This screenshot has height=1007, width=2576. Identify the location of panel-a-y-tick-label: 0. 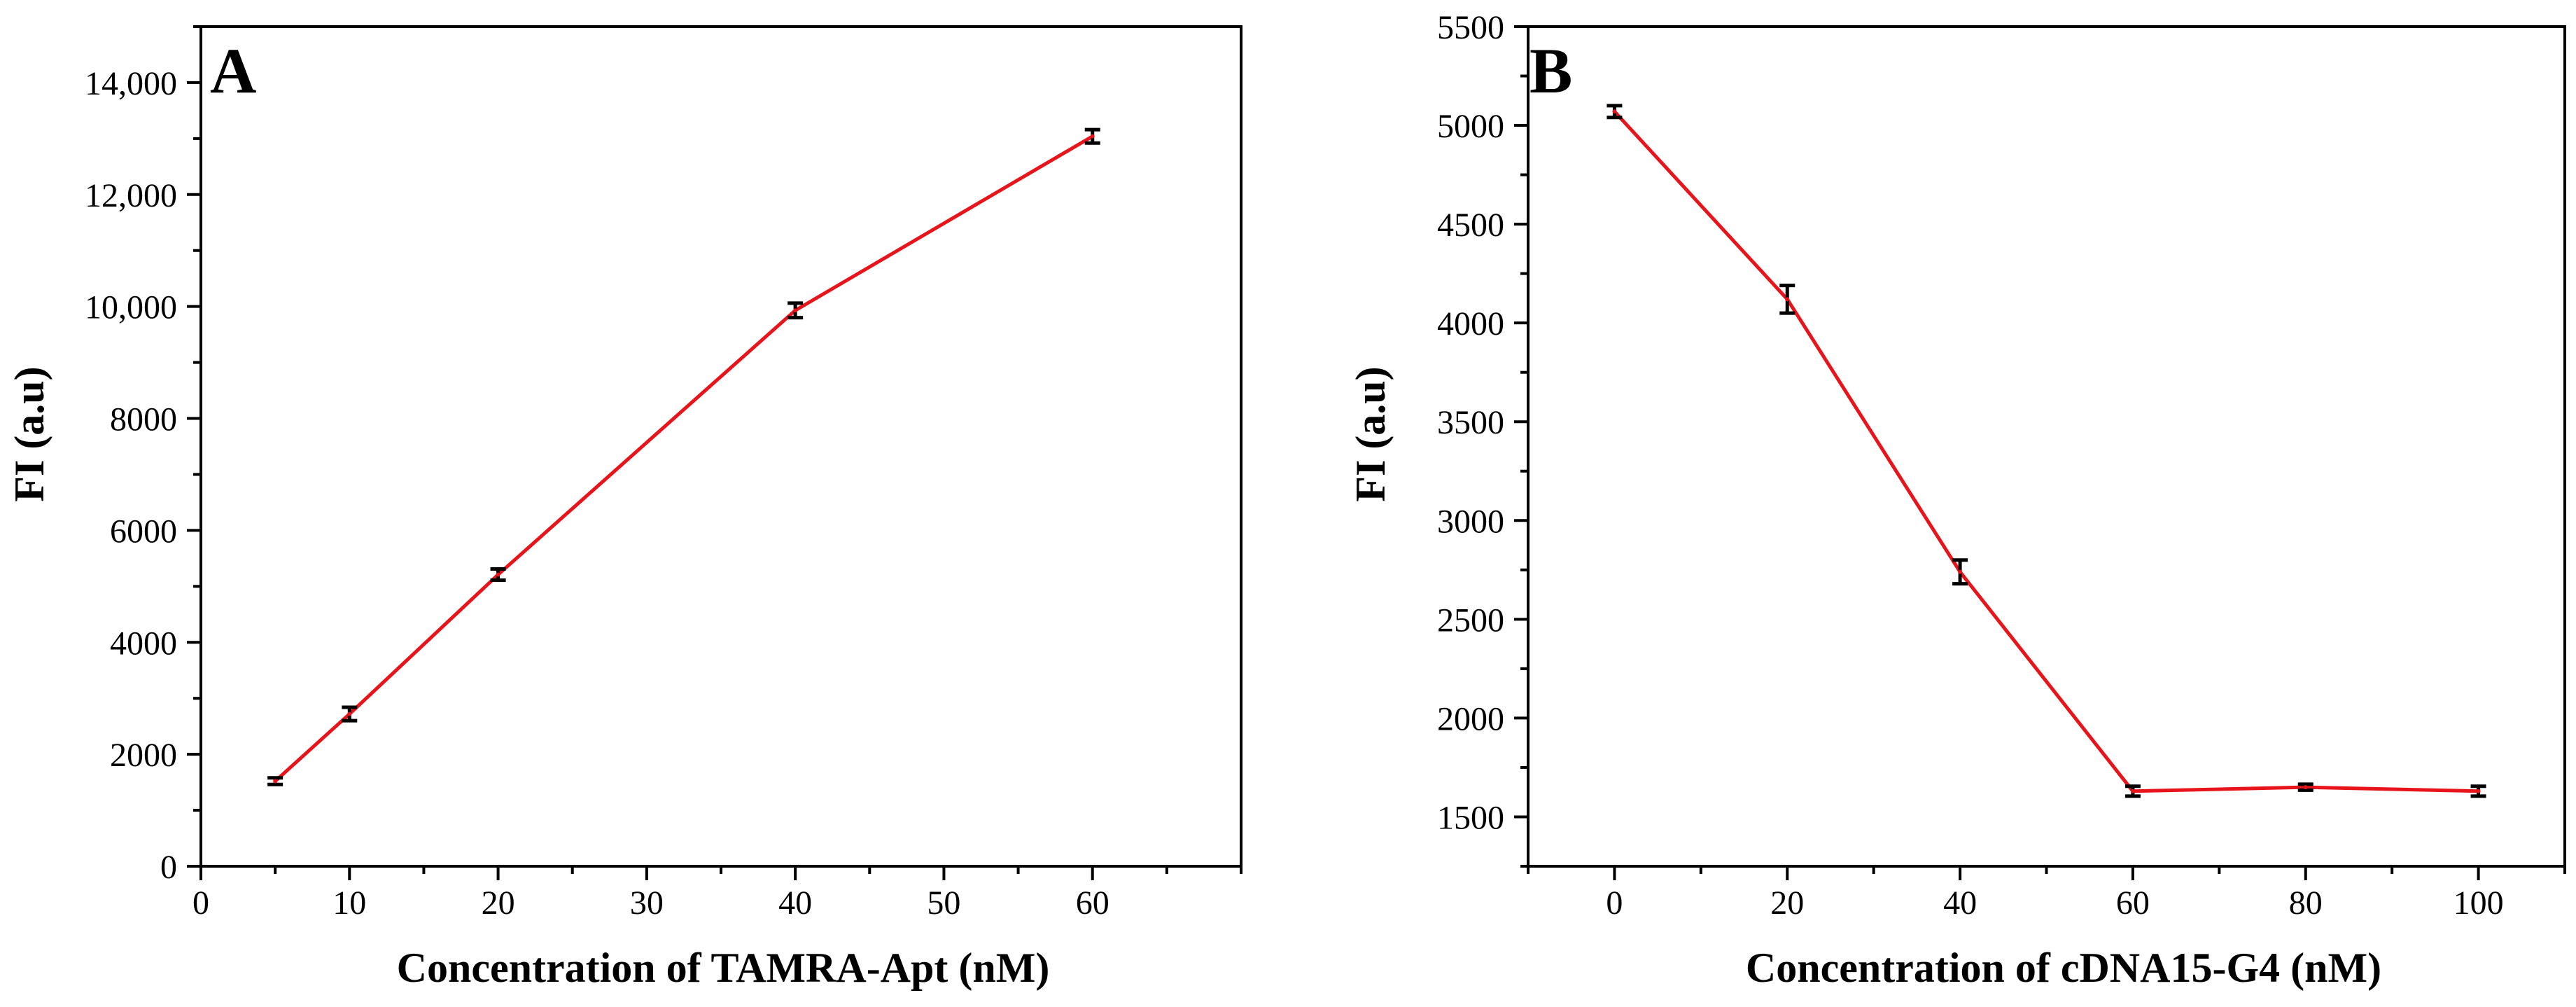
(168, 868).